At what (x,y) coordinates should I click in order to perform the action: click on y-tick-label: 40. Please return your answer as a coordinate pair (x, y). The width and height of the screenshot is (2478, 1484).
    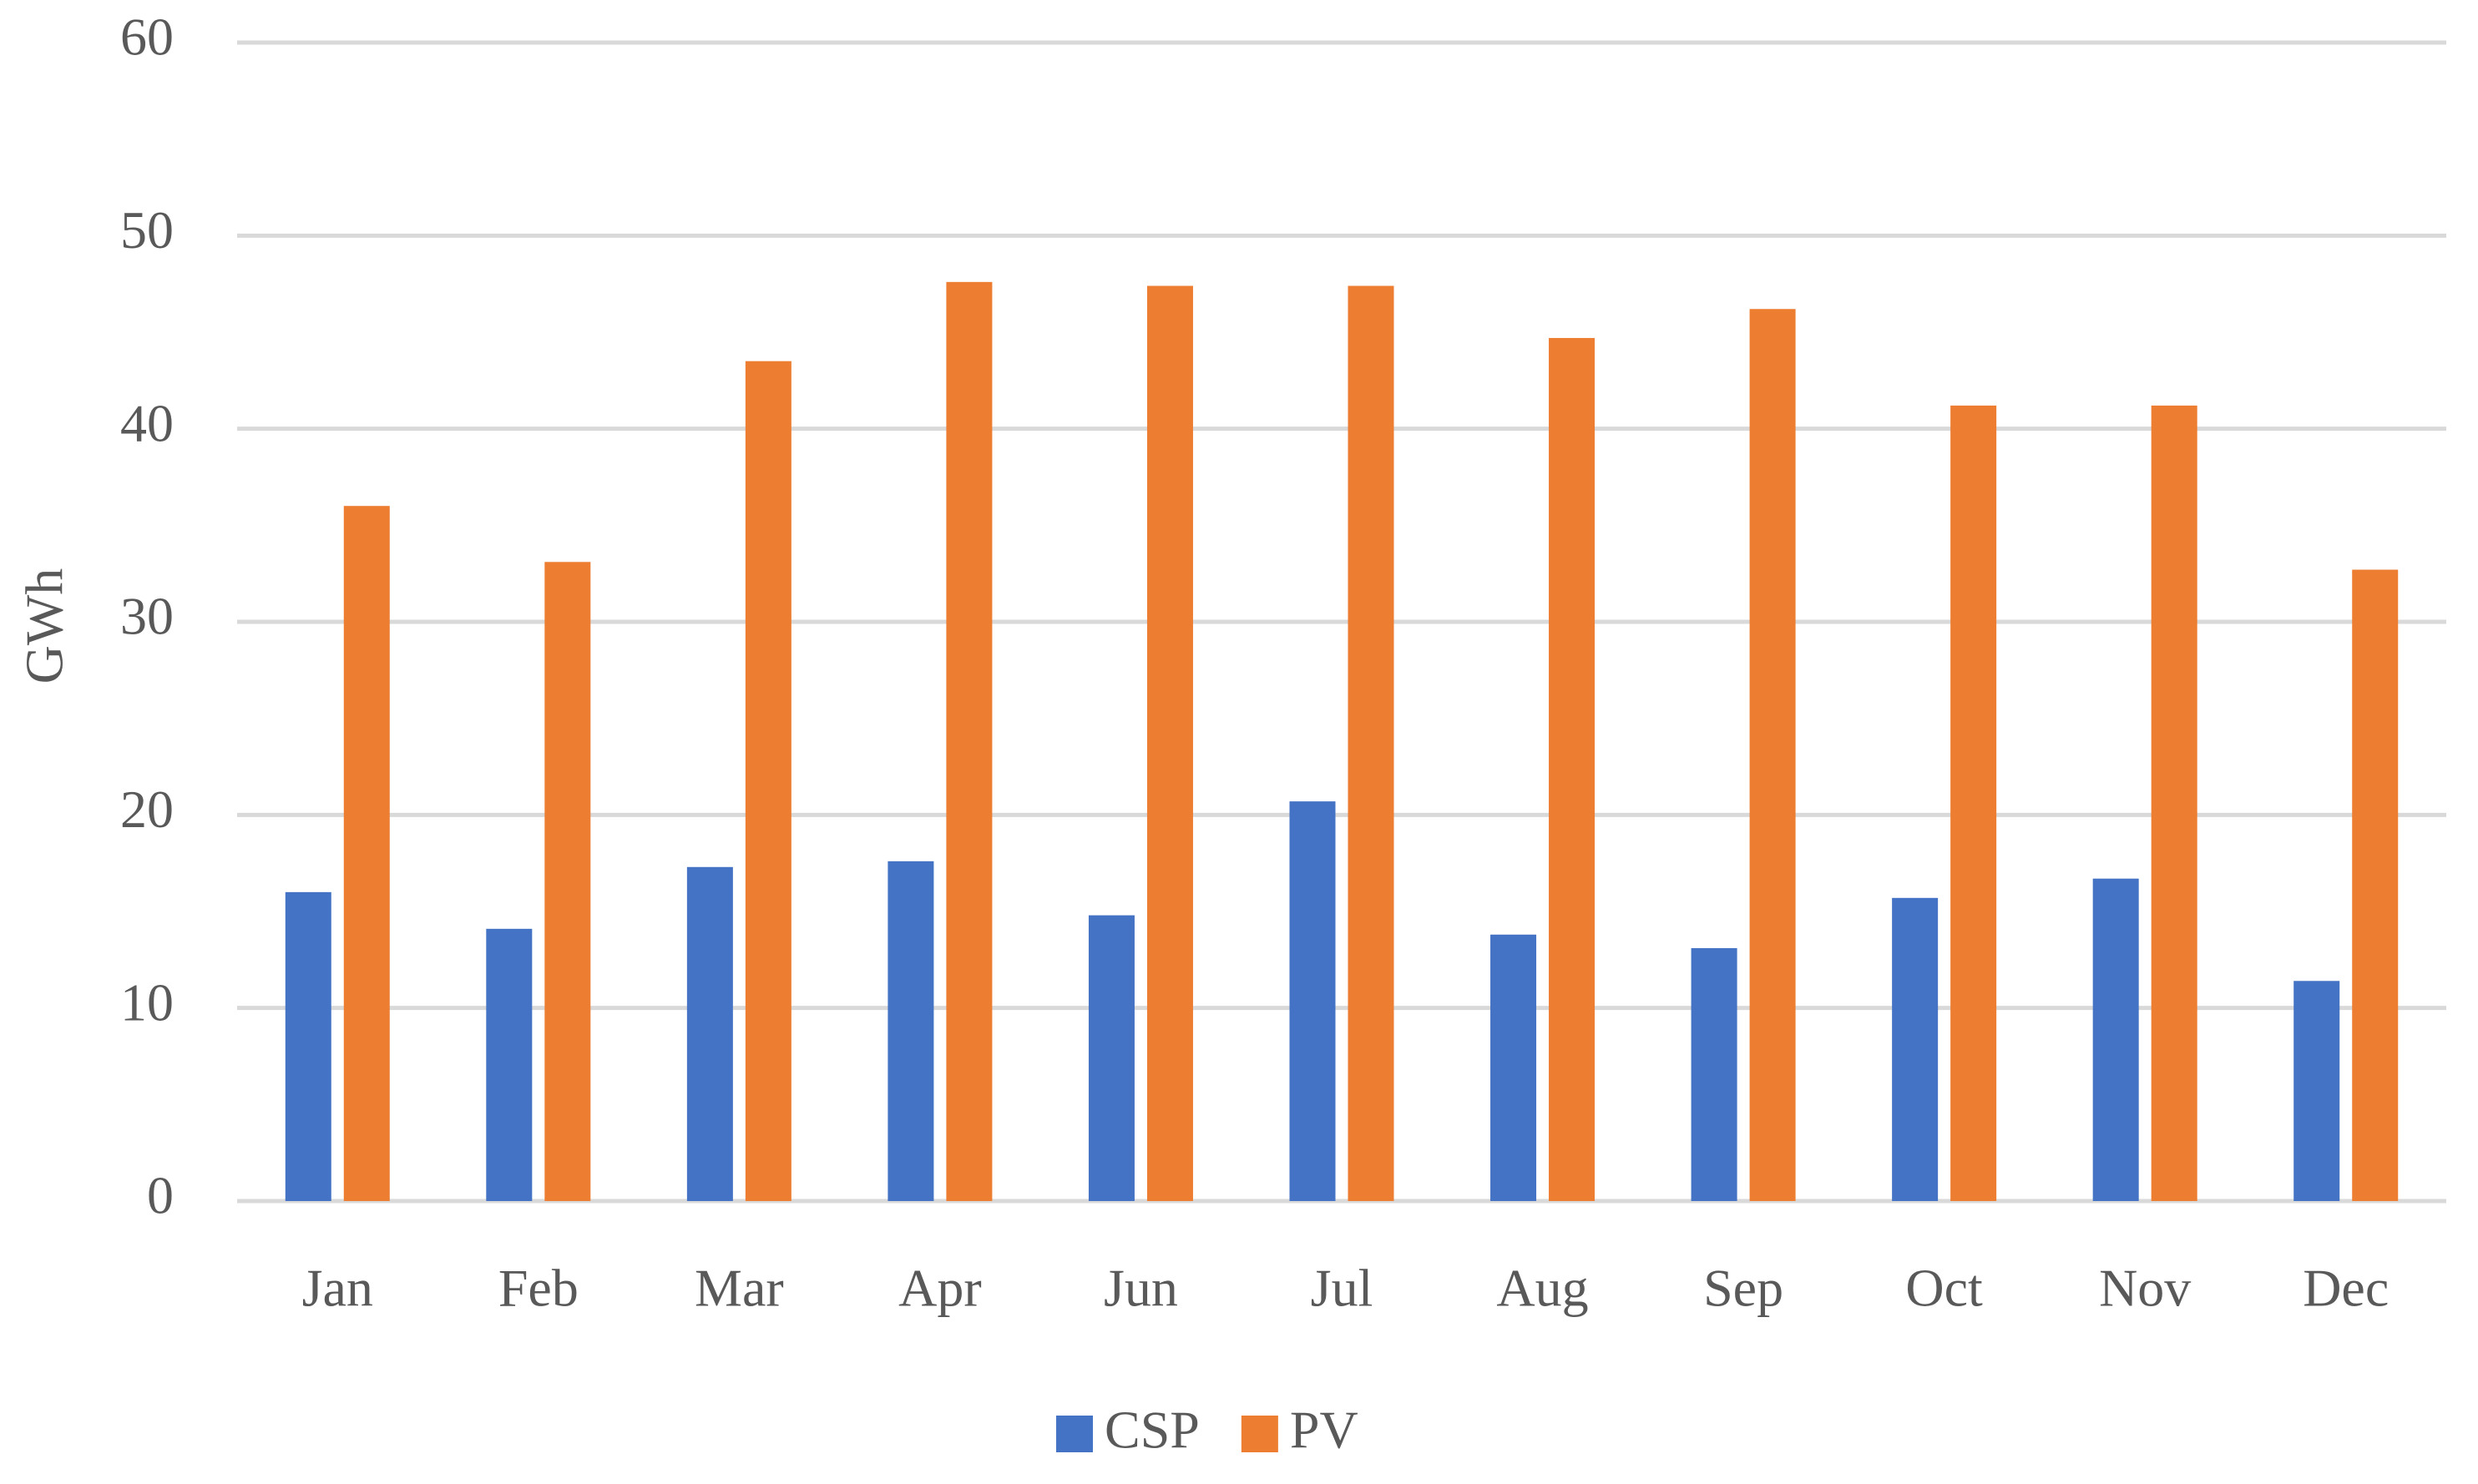
    Looking at the image, I should click on (147, 422).